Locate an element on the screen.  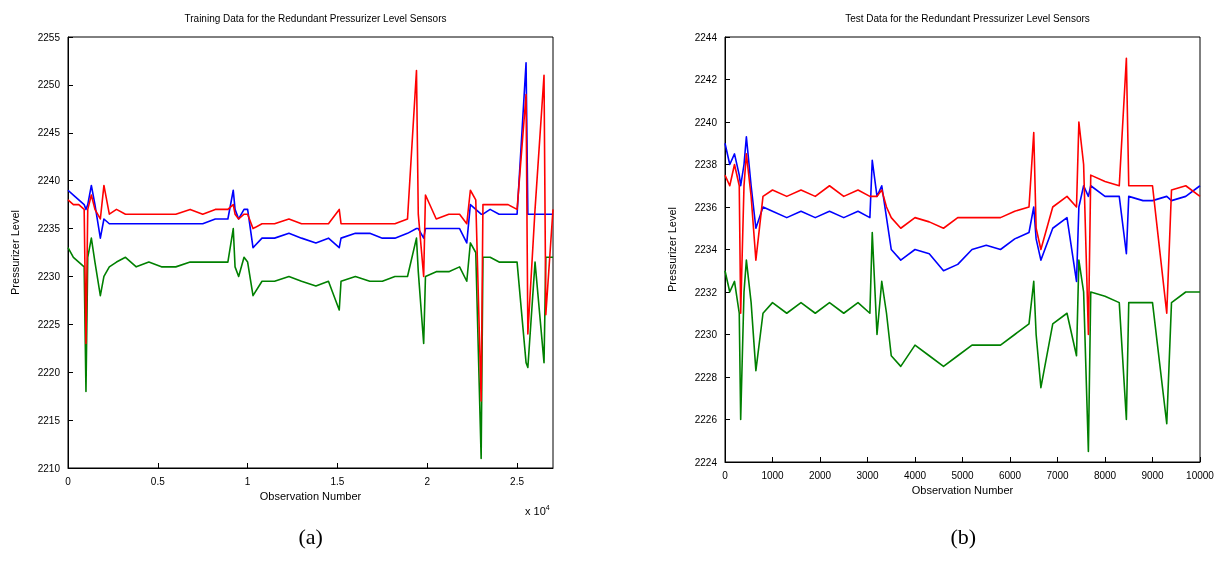
y-tick-label: 2220 is located at coordinates (49, 372).